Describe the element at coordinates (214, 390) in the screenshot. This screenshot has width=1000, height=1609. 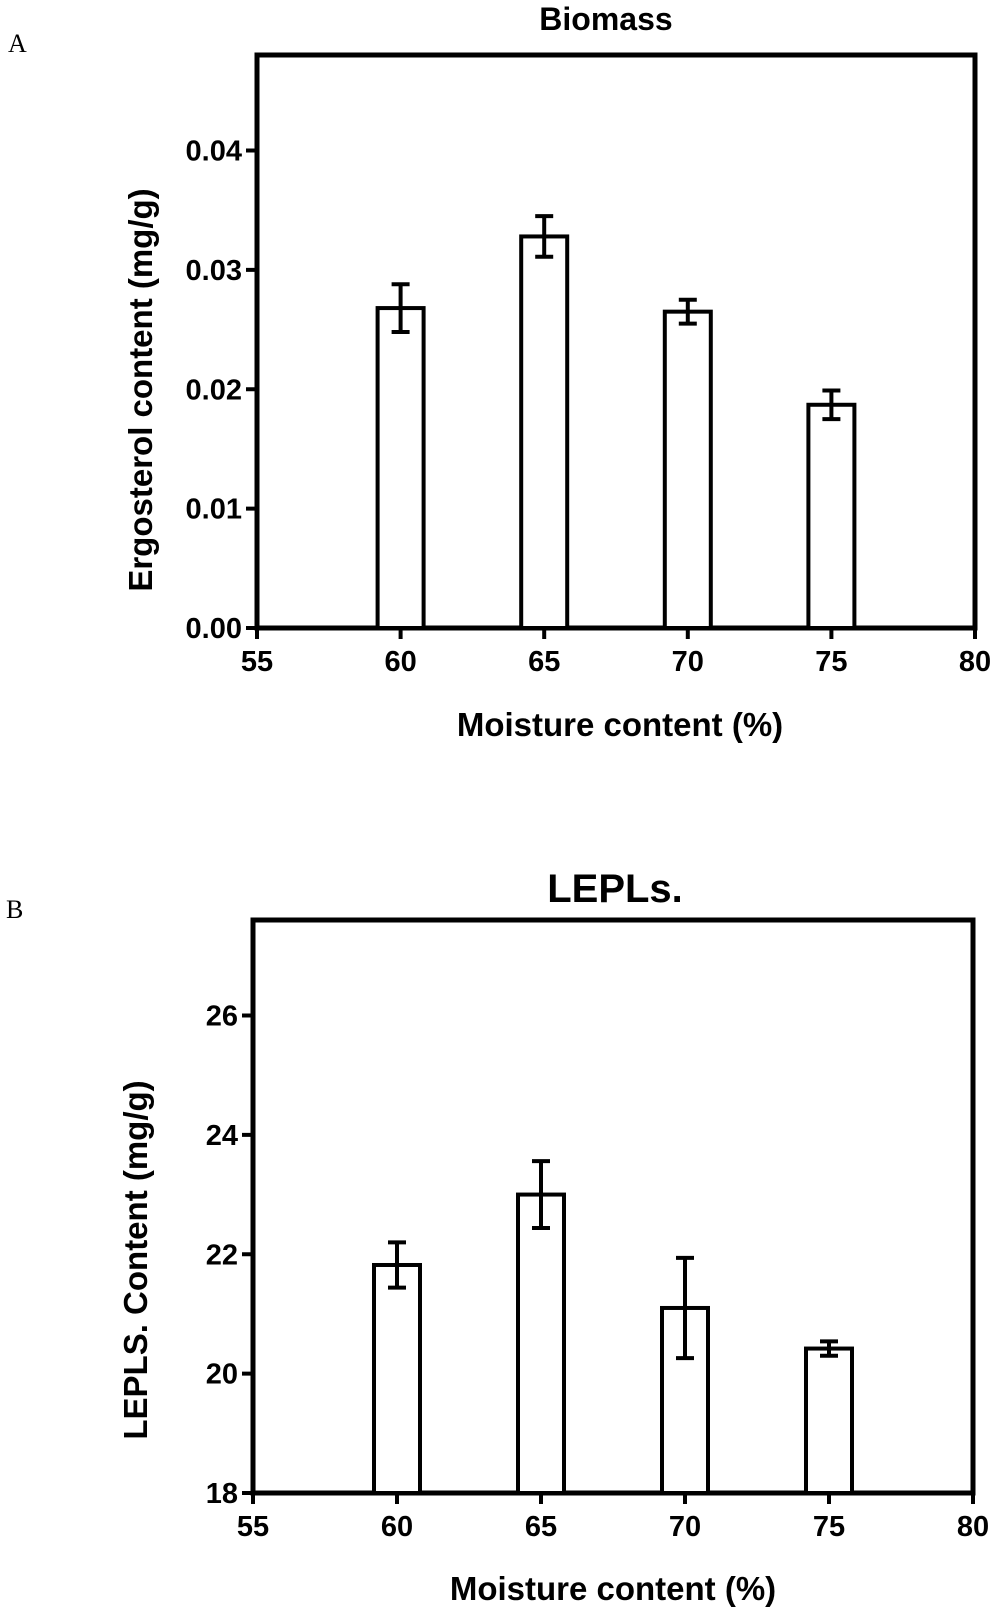
I see `panel-a-y-tick-label-2: 0.02` at that location.